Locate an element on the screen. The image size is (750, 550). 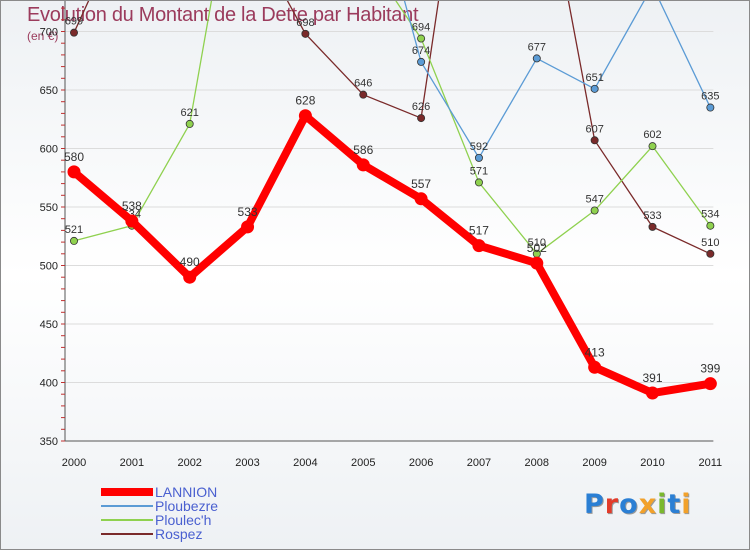
proxiti-logo: Proxiti is located at coordinates (638, 504).